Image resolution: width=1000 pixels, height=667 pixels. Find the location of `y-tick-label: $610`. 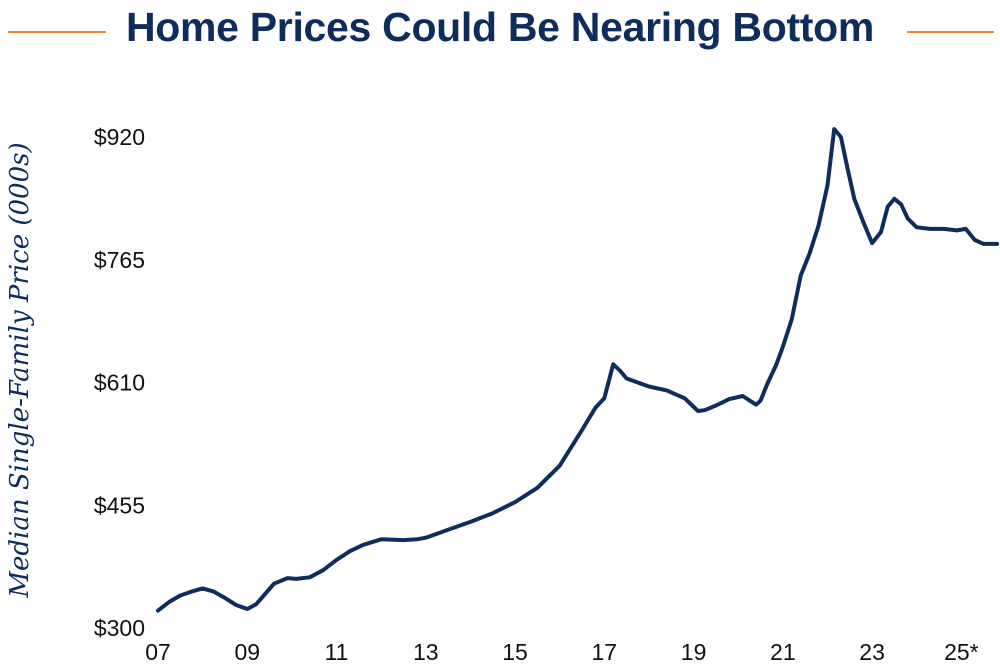

y-tick-label: $610 is located at coordinates (119, 383).